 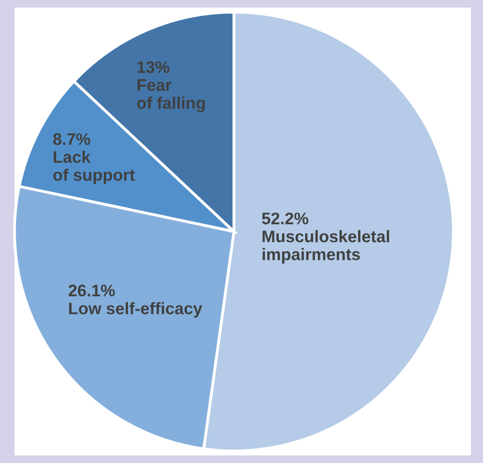 What do you see at coordinates (91, 290) in the screenshot?
I see `data-label: 26.1%` at bounding box center [91, 290].